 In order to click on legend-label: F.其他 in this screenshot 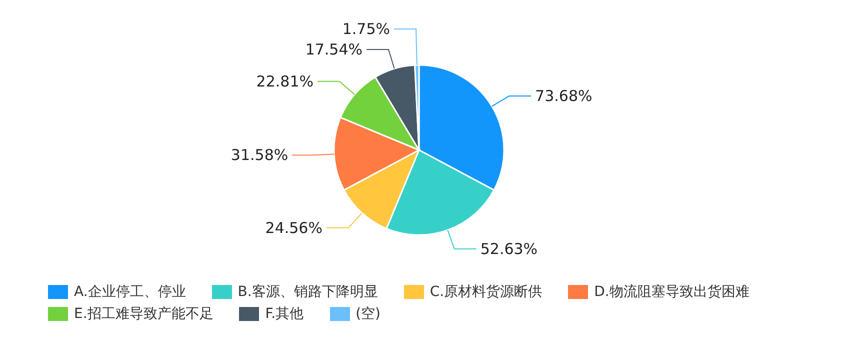, I will do `click(284, 314)`.